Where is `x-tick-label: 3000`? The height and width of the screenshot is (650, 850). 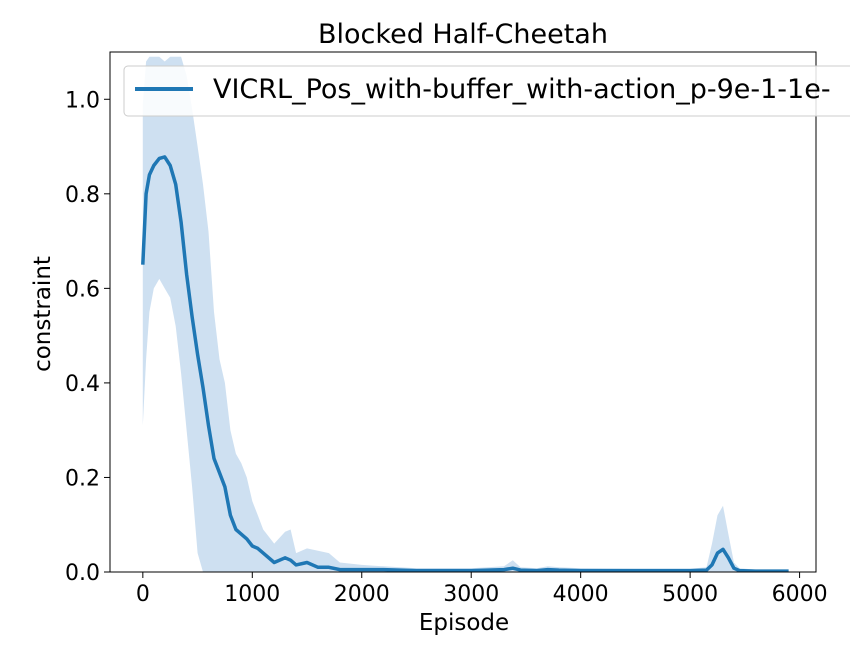 x-tick-label: 3000 is located at coordinates (471, 594).